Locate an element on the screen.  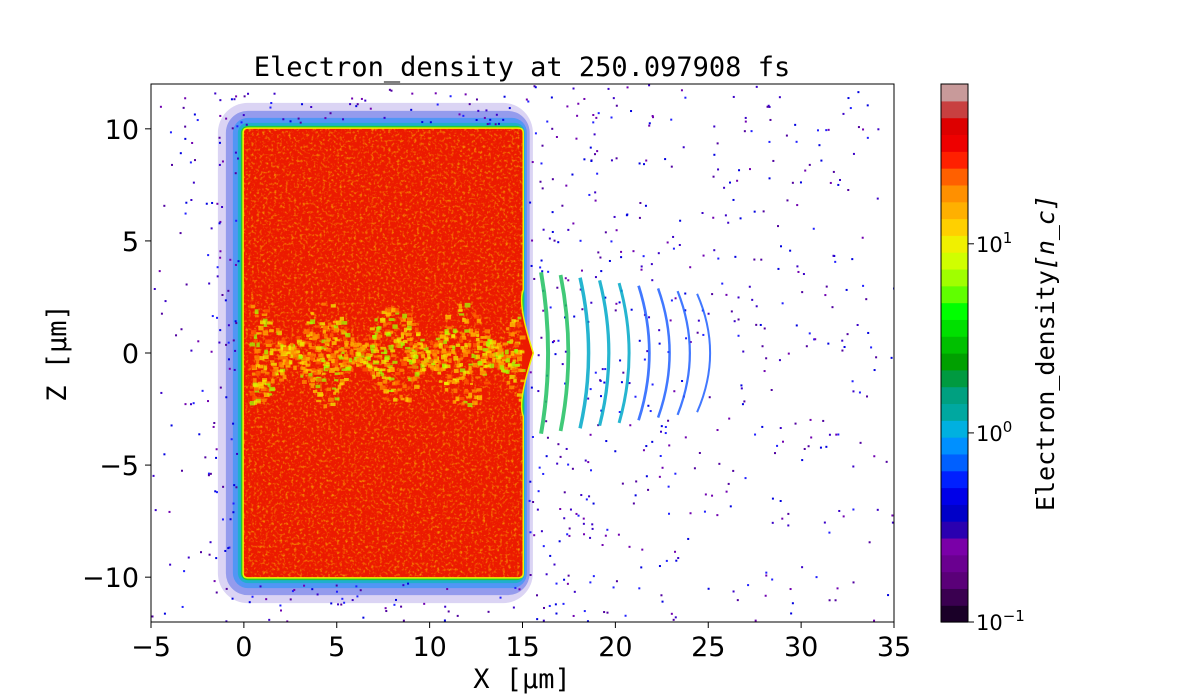
x-tick-label: 35 is located at coordinates (894, 647).